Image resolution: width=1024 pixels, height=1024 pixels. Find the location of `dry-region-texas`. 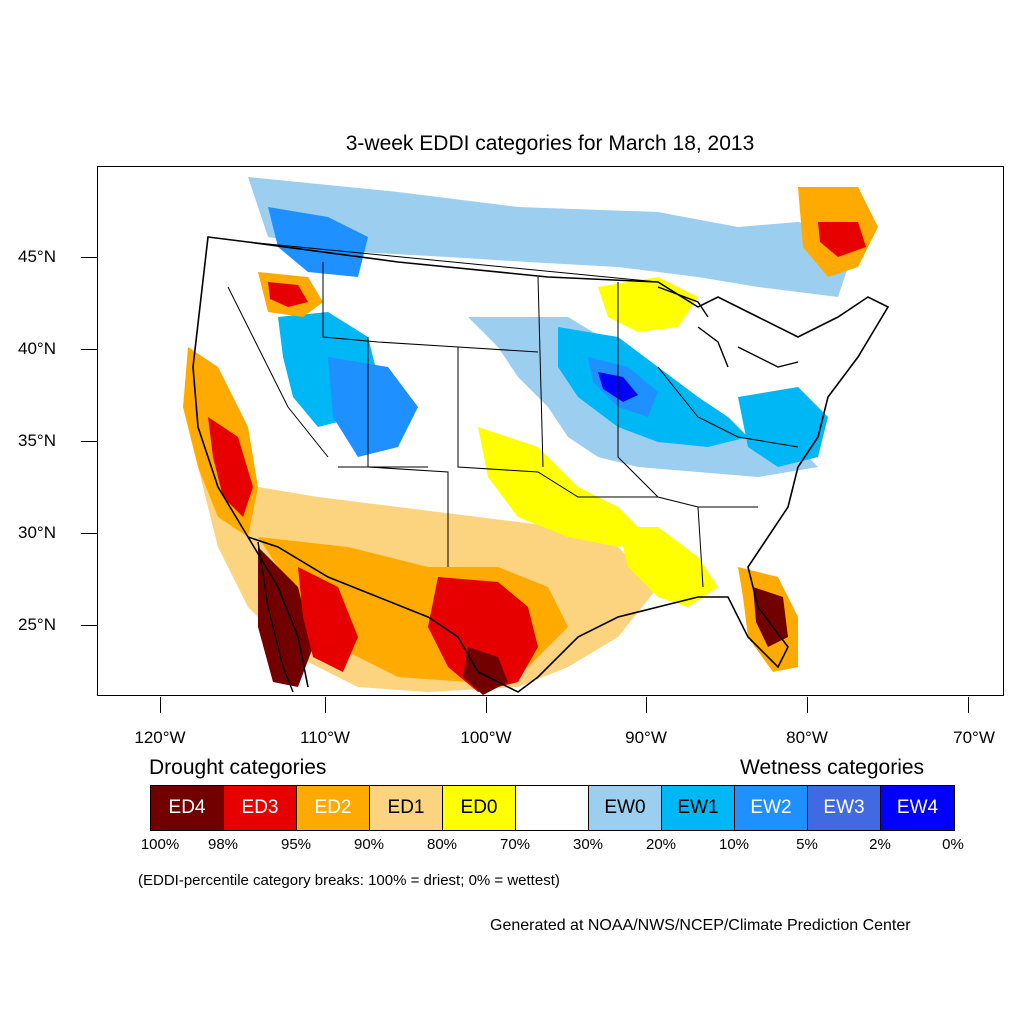

dry-region-texas is located at coordinates (483, 634).